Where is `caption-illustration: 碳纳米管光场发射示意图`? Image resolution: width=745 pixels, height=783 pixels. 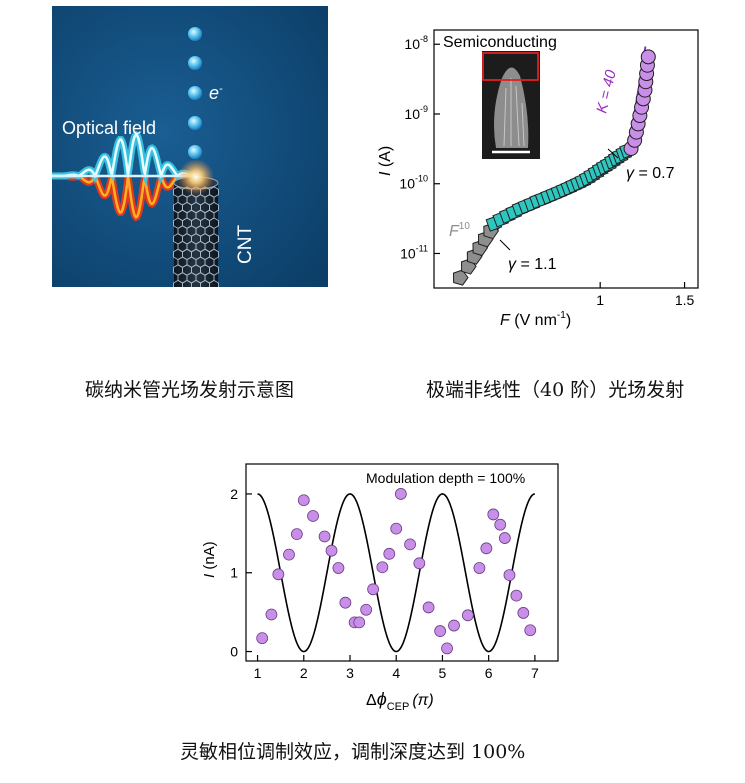 caption-illustration: 碳纳米管光场发射示意图 is located at coordinates (190, 390).